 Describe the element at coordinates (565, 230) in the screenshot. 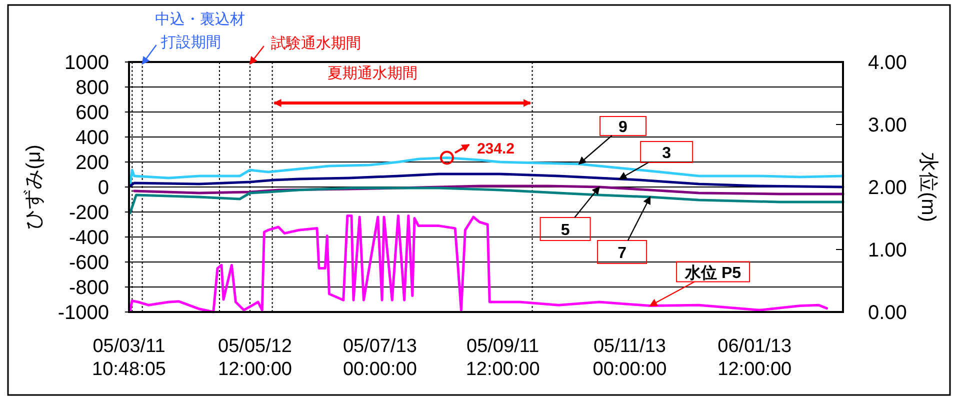

I see `text: 5` at that location.